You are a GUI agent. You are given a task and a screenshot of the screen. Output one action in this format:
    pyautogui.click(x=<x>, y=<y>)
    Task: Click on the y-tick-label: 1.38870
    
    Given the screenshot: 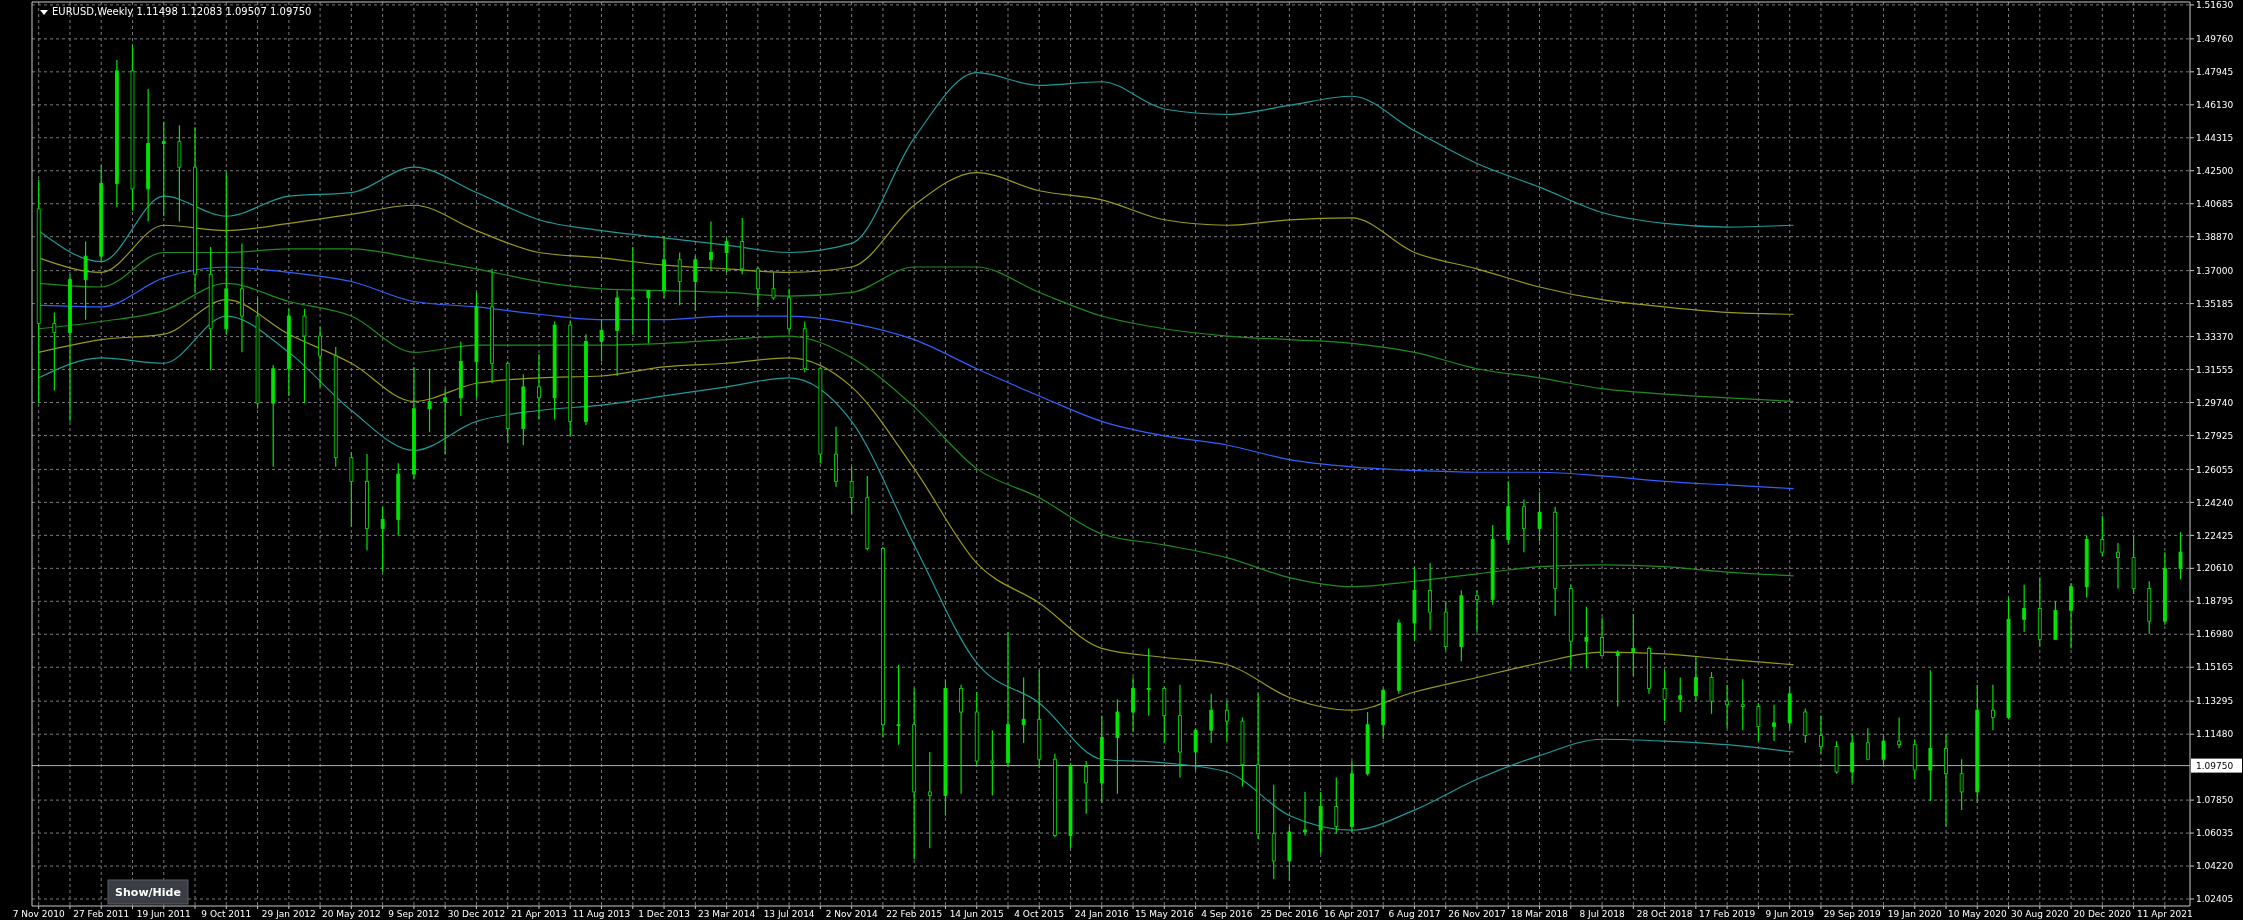 What is the action you would take?
    pyautogui.click(x=2215, y=236)
    